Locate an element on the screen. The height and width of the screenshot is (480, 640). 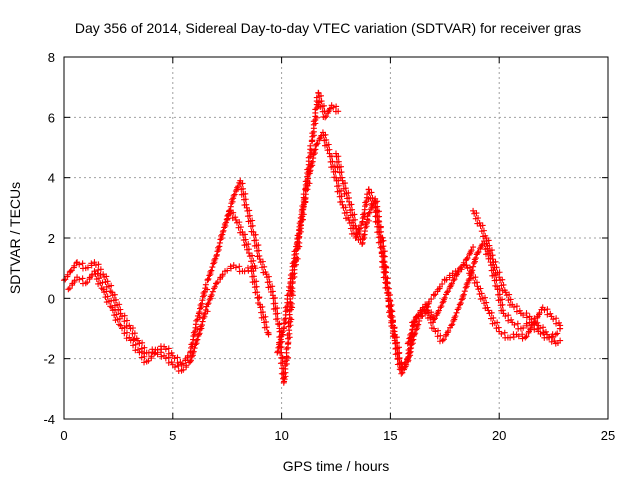
x-tick-label: 10 is located at coordinates (281, 435).